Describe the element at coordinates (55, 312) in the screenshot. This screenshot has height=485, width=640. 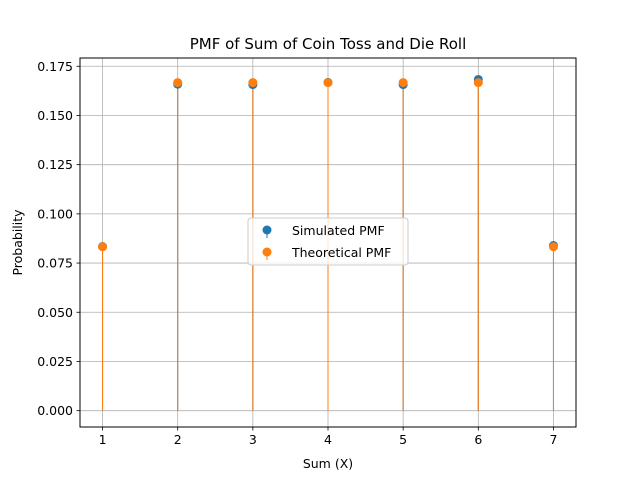
I see `y-tick-label: 0.050` at that location.